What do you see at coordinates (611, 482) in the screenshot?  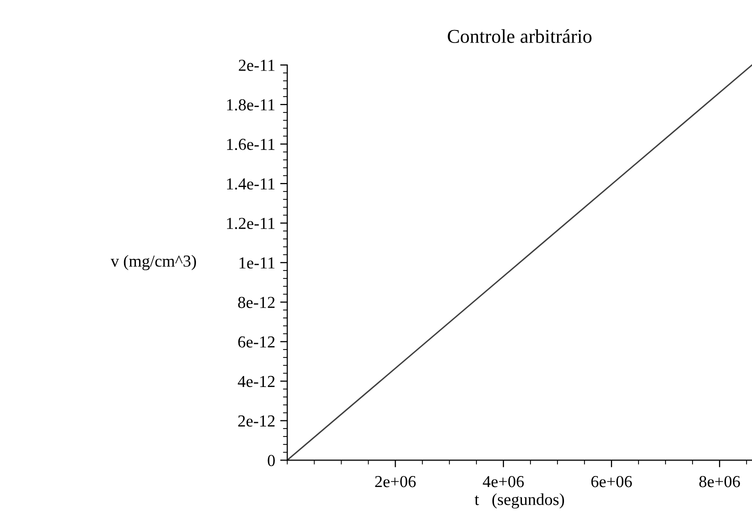 I see `x-tick-label: 6e+06` at bounding box center [611, 482].